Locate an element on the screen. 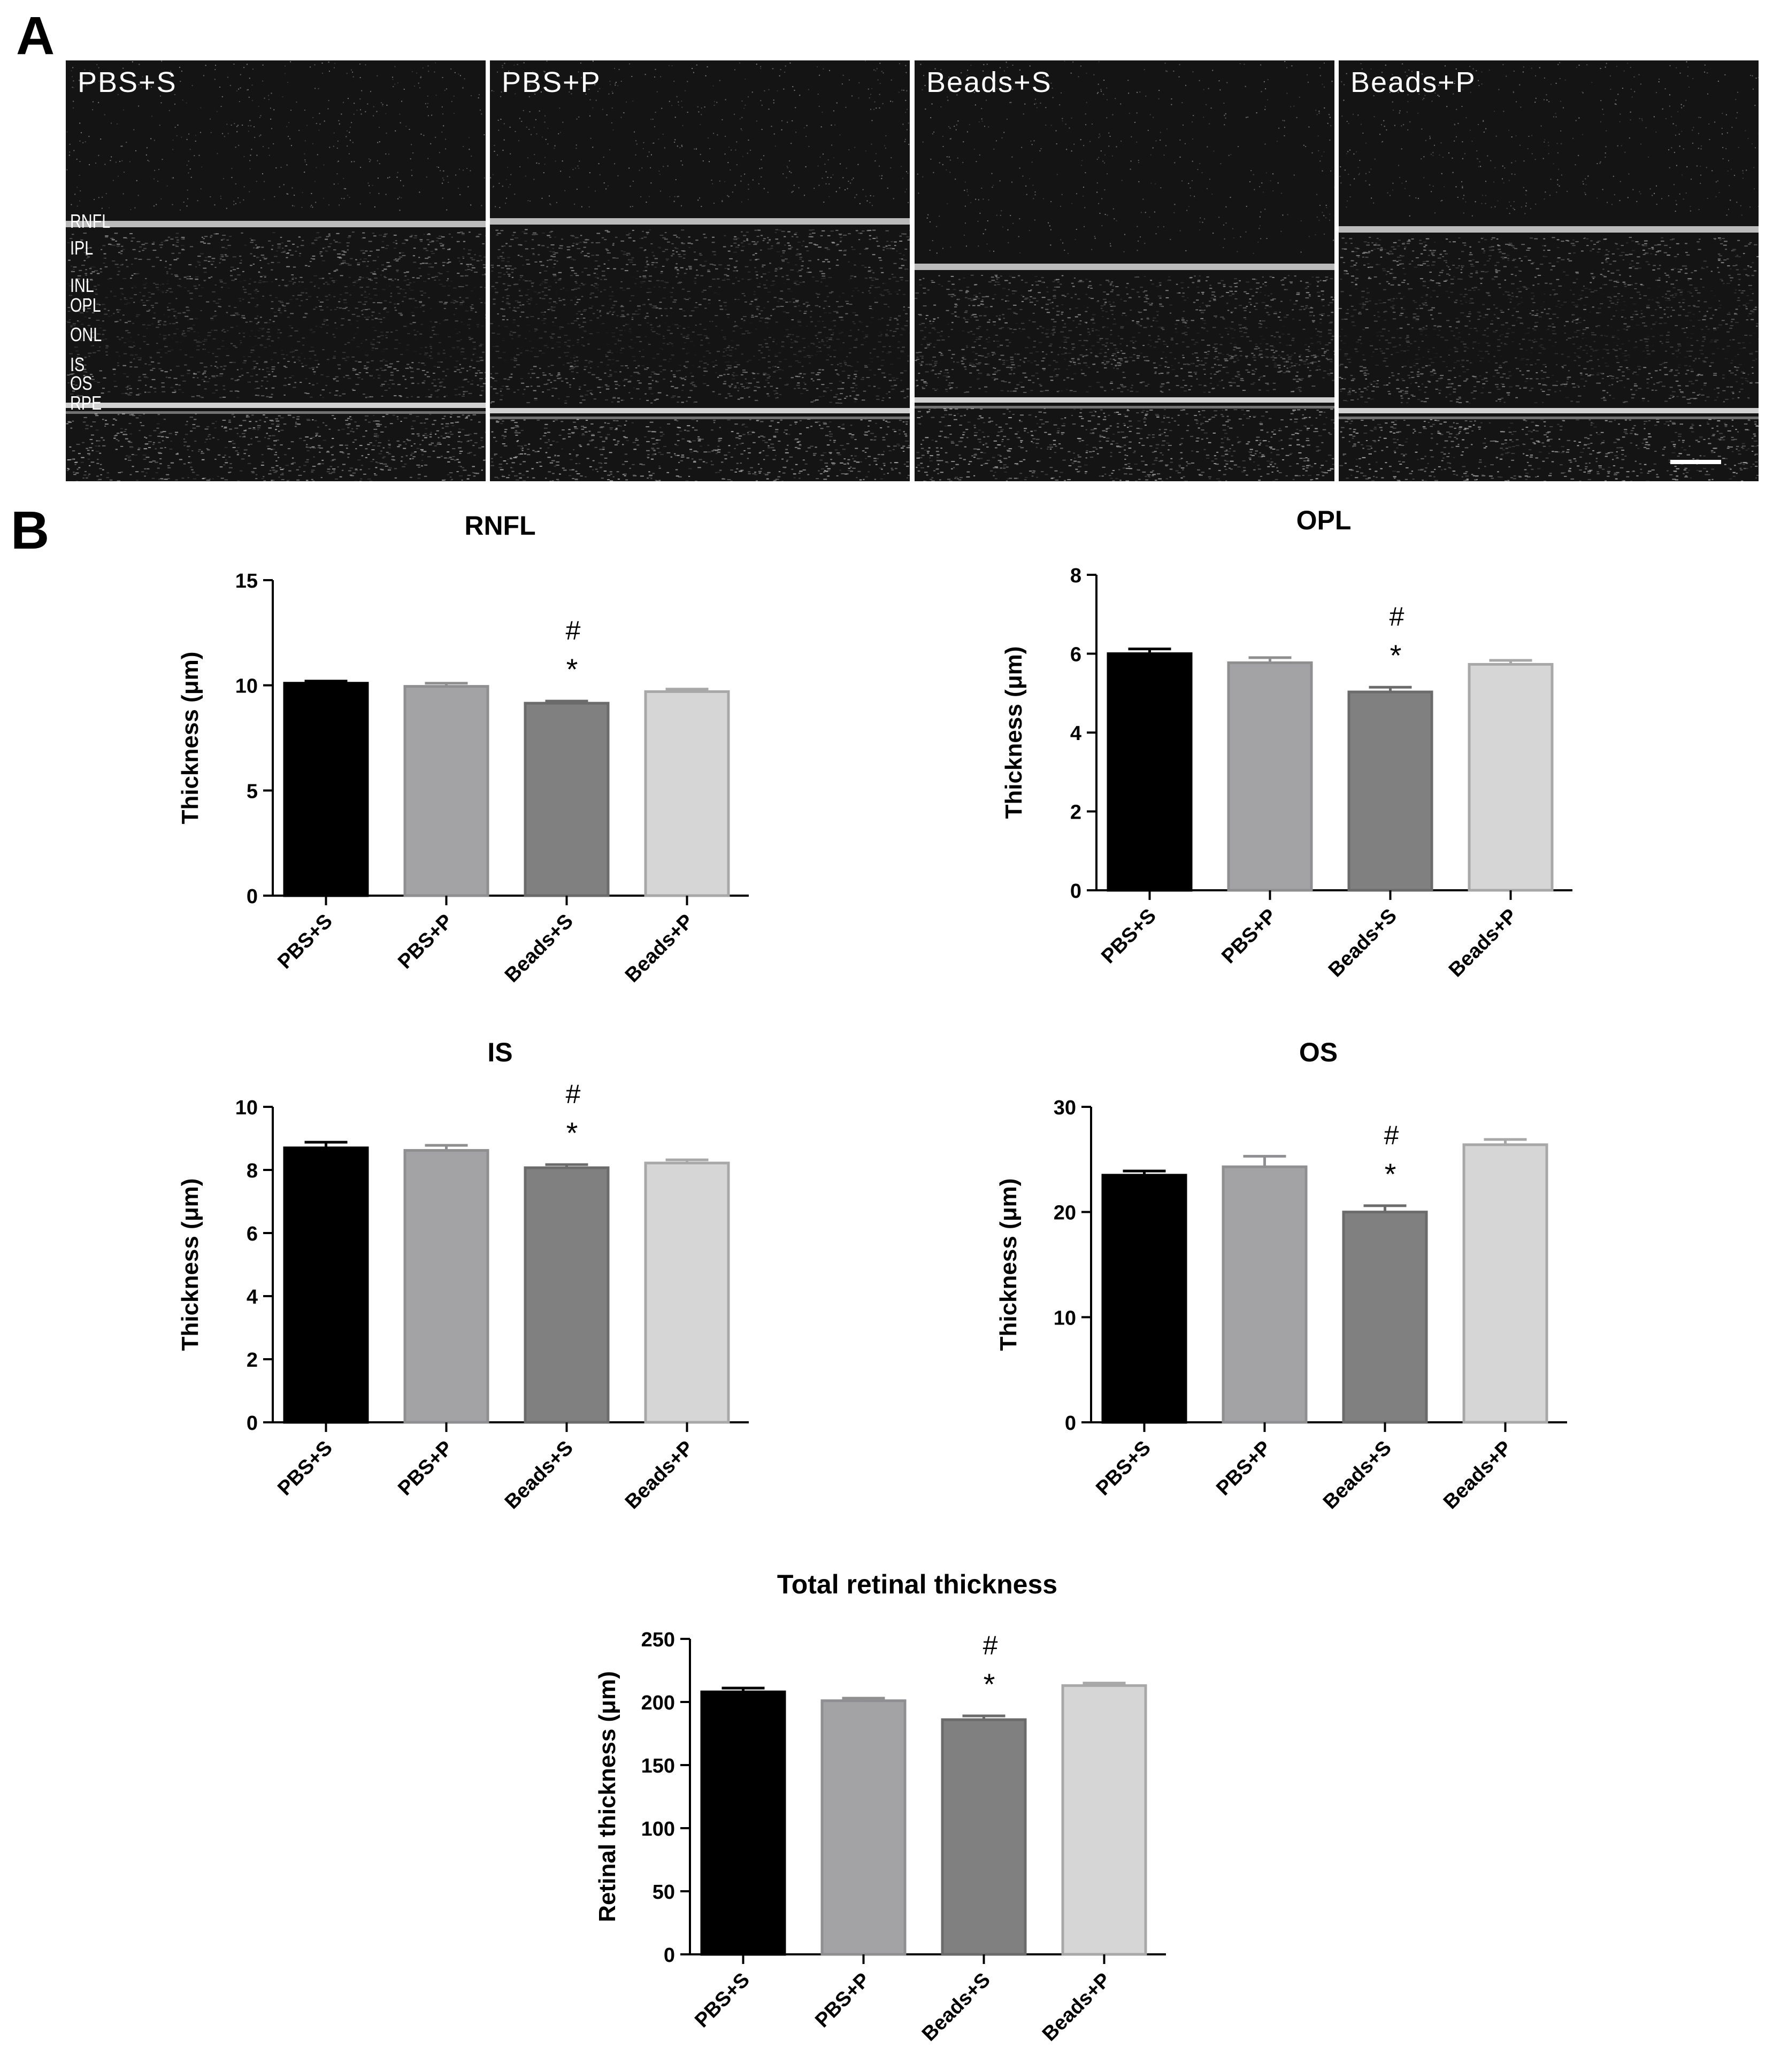 Image resolution: width=1773 pixels, height=2072 pixels. y-tick-label: 250 is located at coordinates (658, 1640).